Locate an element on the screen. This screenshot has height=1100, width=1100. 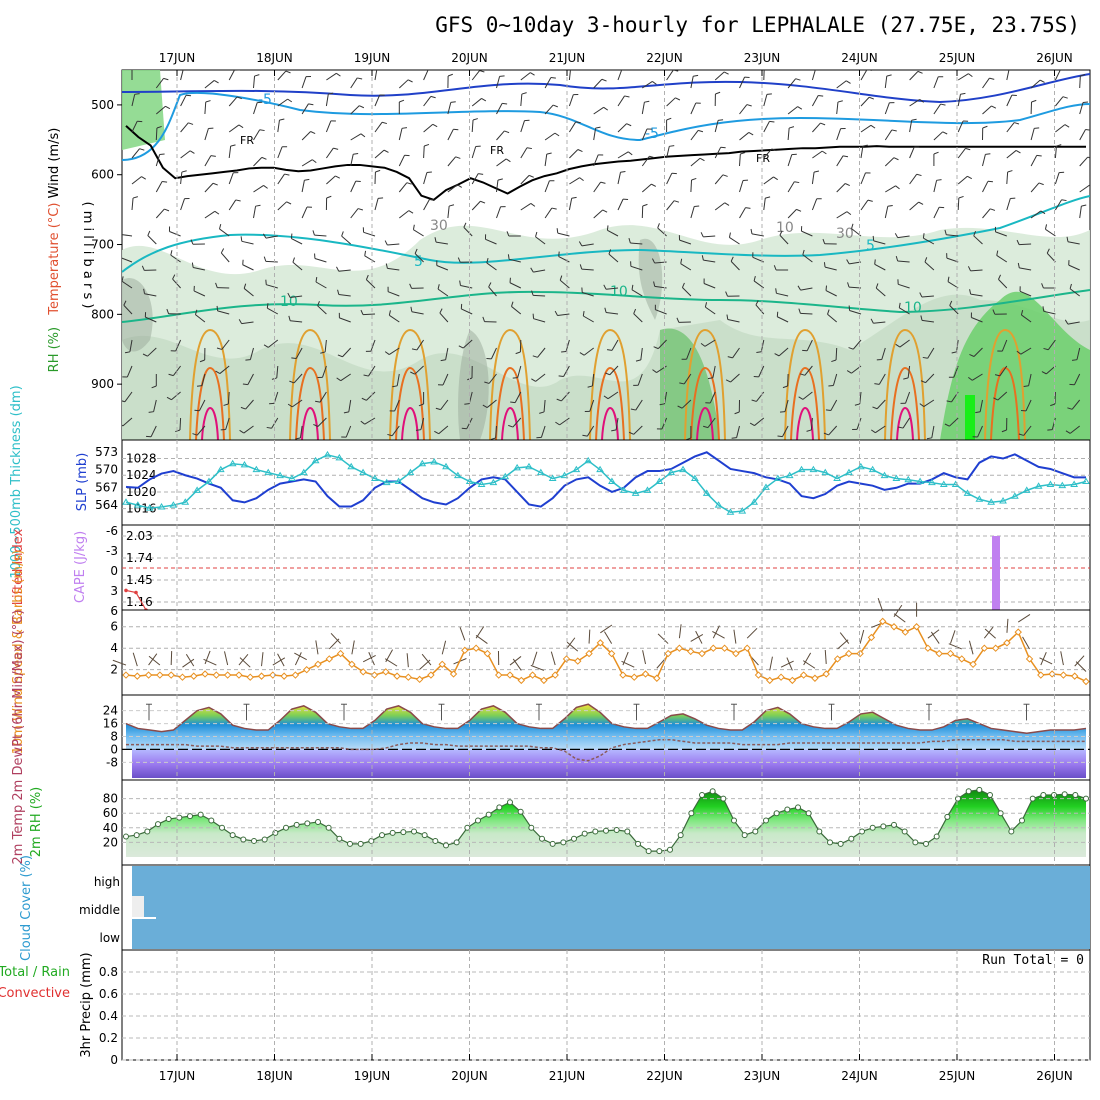
isotherm-warm-arc is located at coordinates (805, 384).